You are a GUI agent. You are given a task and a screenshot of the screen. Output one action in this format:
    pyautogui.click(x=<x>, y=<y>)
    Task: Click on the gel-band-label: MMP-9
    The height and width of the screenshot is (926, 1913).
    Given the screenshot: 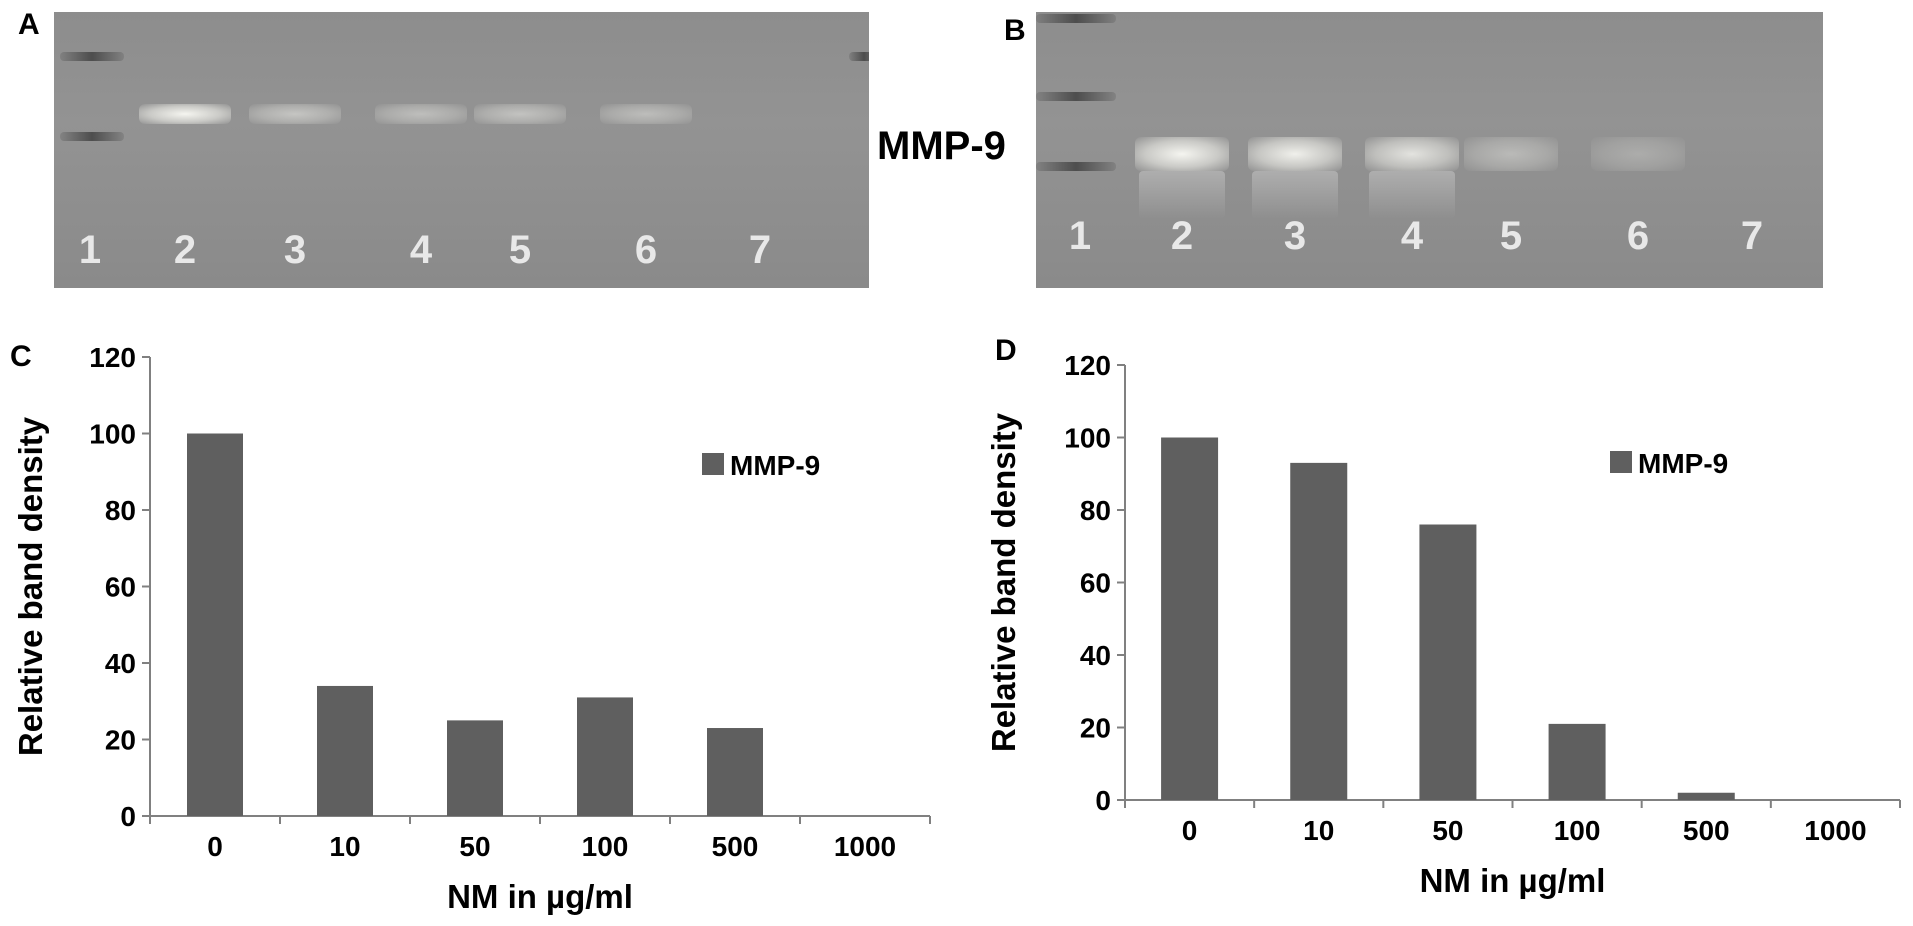 What is the action you would take?
    pyautogui.click(x=941, y=146)
    